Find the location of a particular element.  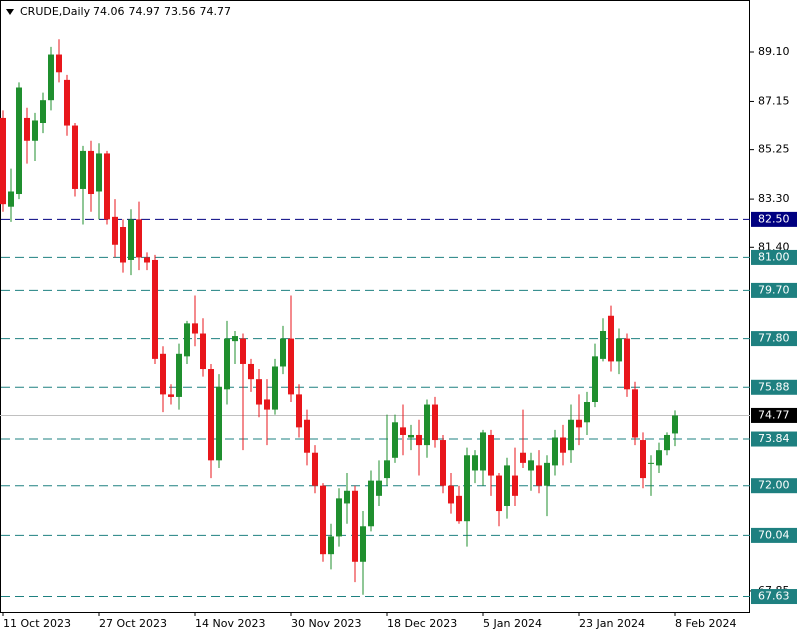

level-tag: 70.04 is located at coordinates (774, 535).